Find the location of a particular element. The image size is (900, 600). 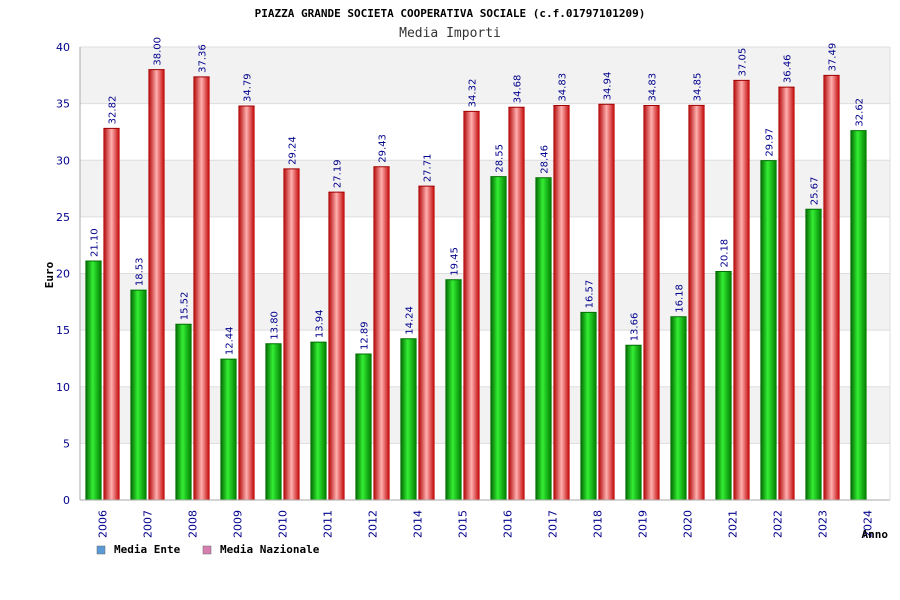

value-label-media-ente-2009: 12.44 is located at coordinates (230, 340).